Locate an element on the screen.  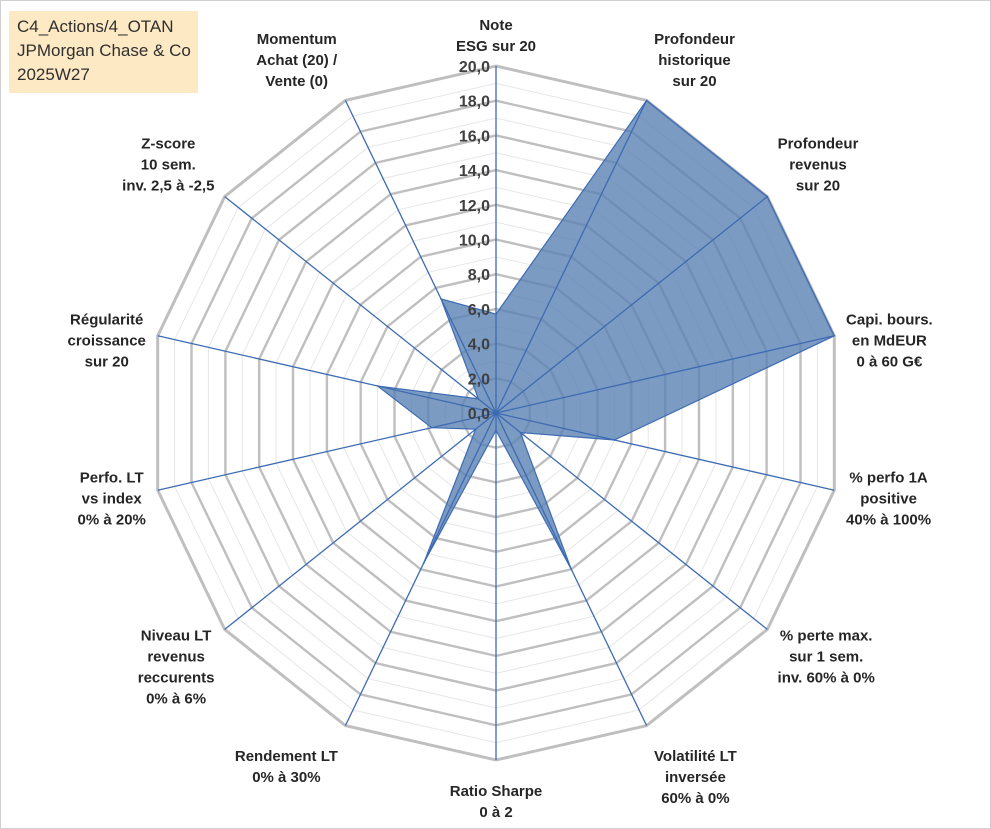
category-label-line: Achat (20) / is located at coordinates (297, 60).